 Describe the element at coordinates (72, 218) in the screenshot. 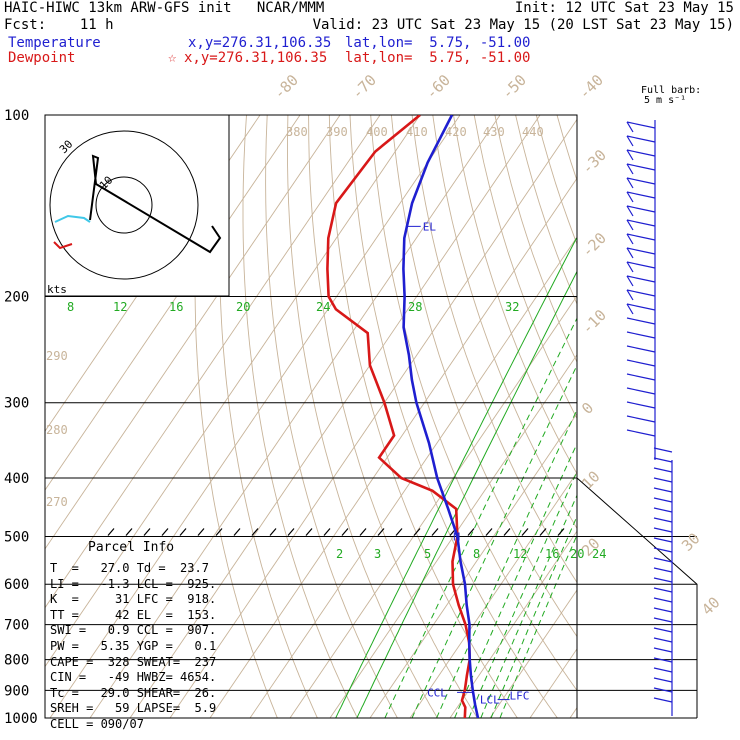

I see `hodograph-trace-mid` at that location.